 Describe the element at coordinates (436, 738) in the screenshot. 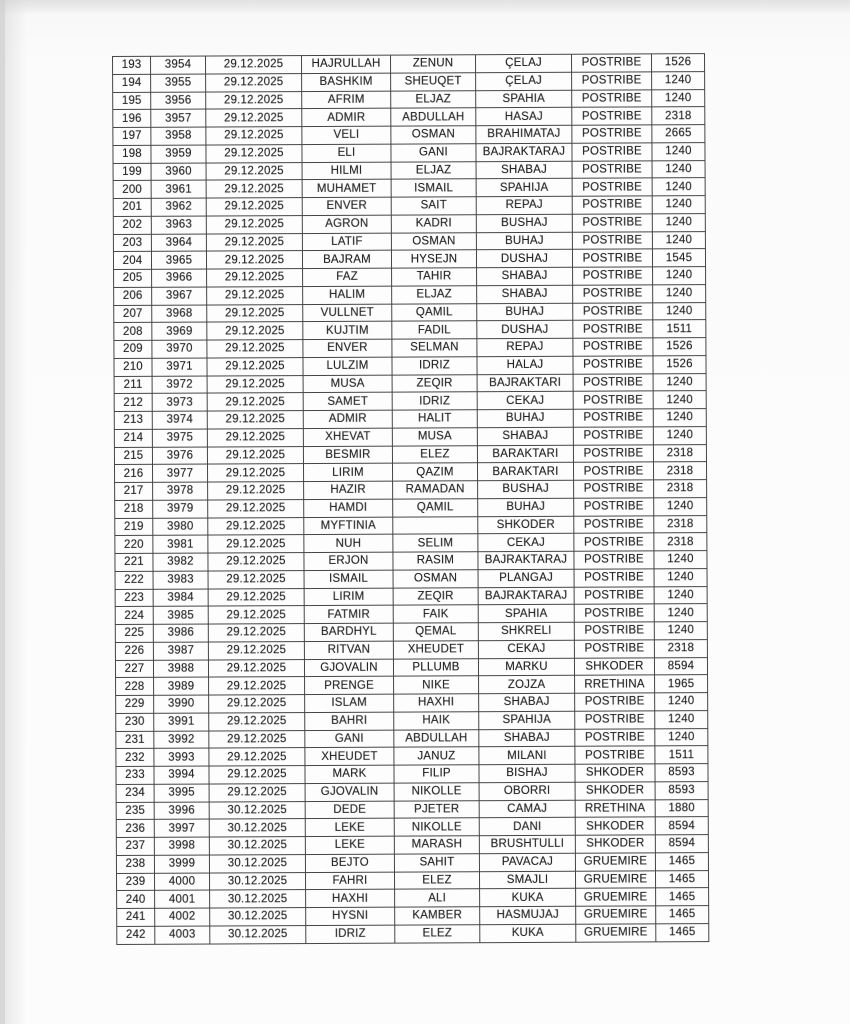

I see `table-cell: ABDULLAH` at that location.